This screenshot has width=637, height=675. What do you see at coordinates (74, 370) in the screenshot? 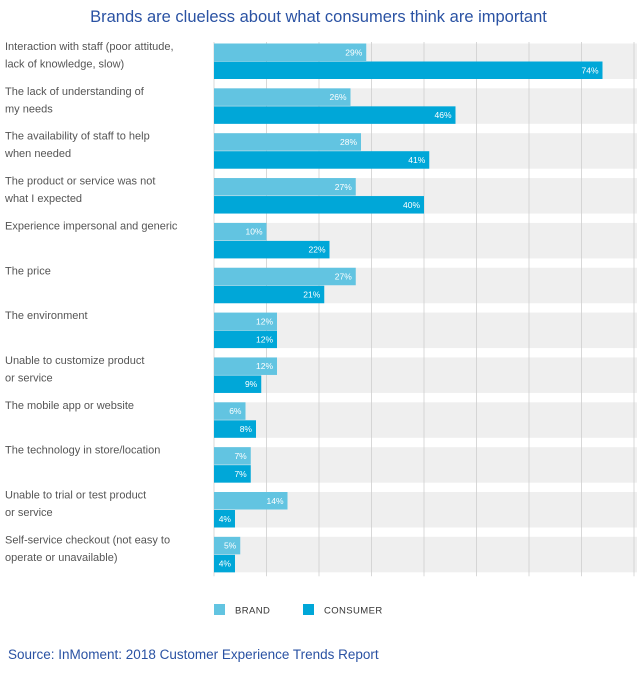
I see `category-label: Unable to customize product or service` at bounding box center [74, 370].